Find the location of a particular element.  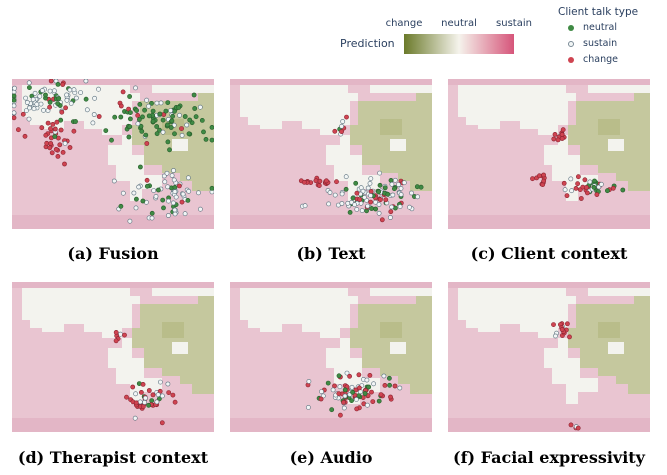

legend-label-sustain: sustain is located at coordinates (600, 43).